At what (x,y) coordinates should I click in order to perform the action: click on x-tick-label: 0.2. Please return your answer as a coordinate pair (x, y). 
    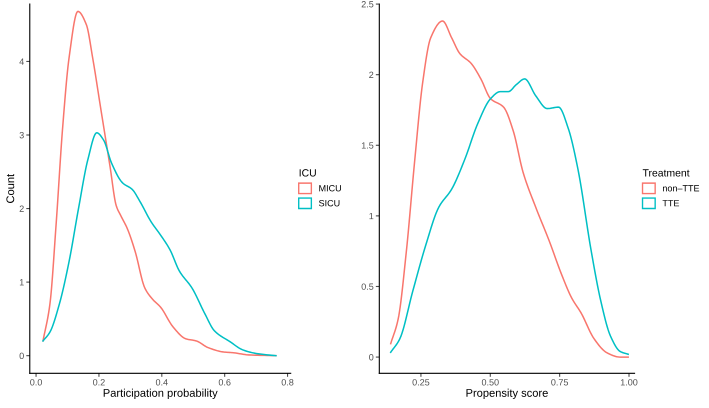
    Looking at the image, I should click on (99, 382).